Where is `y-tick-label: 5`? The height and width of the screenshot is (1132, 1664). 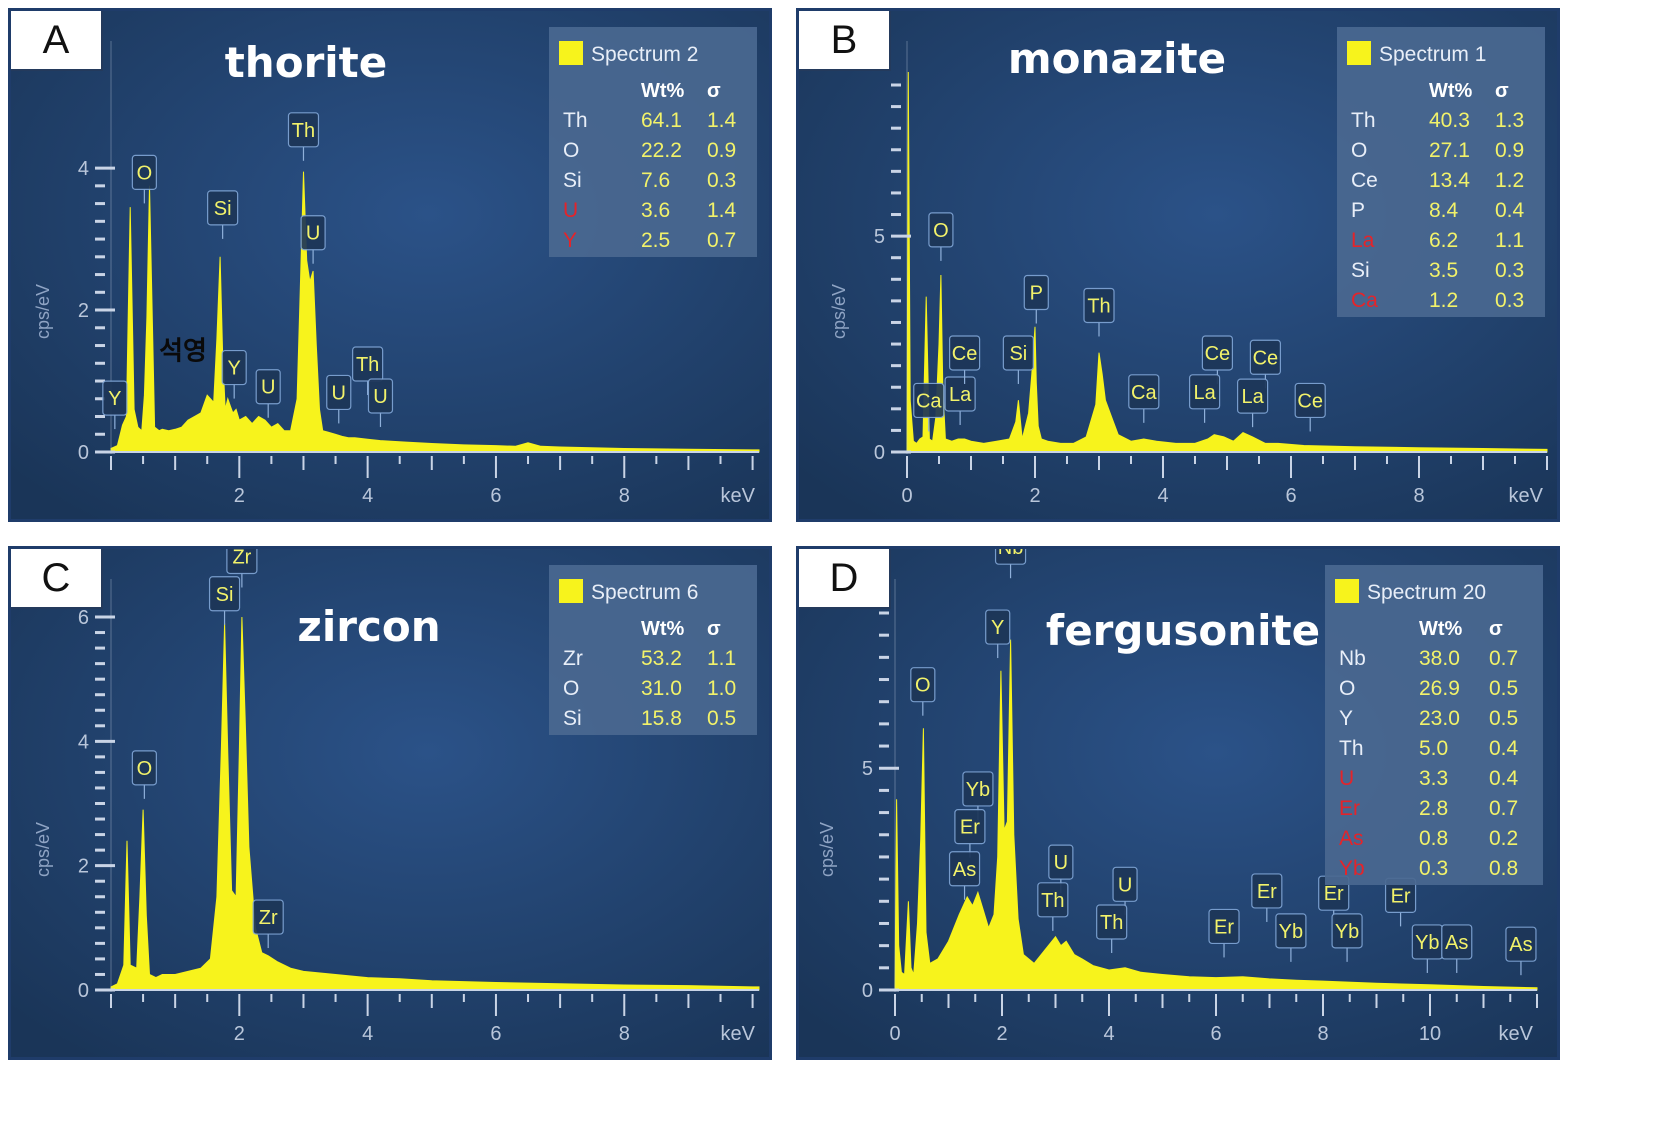 y-tick-label: 5 is located at coordinates (867, 769).